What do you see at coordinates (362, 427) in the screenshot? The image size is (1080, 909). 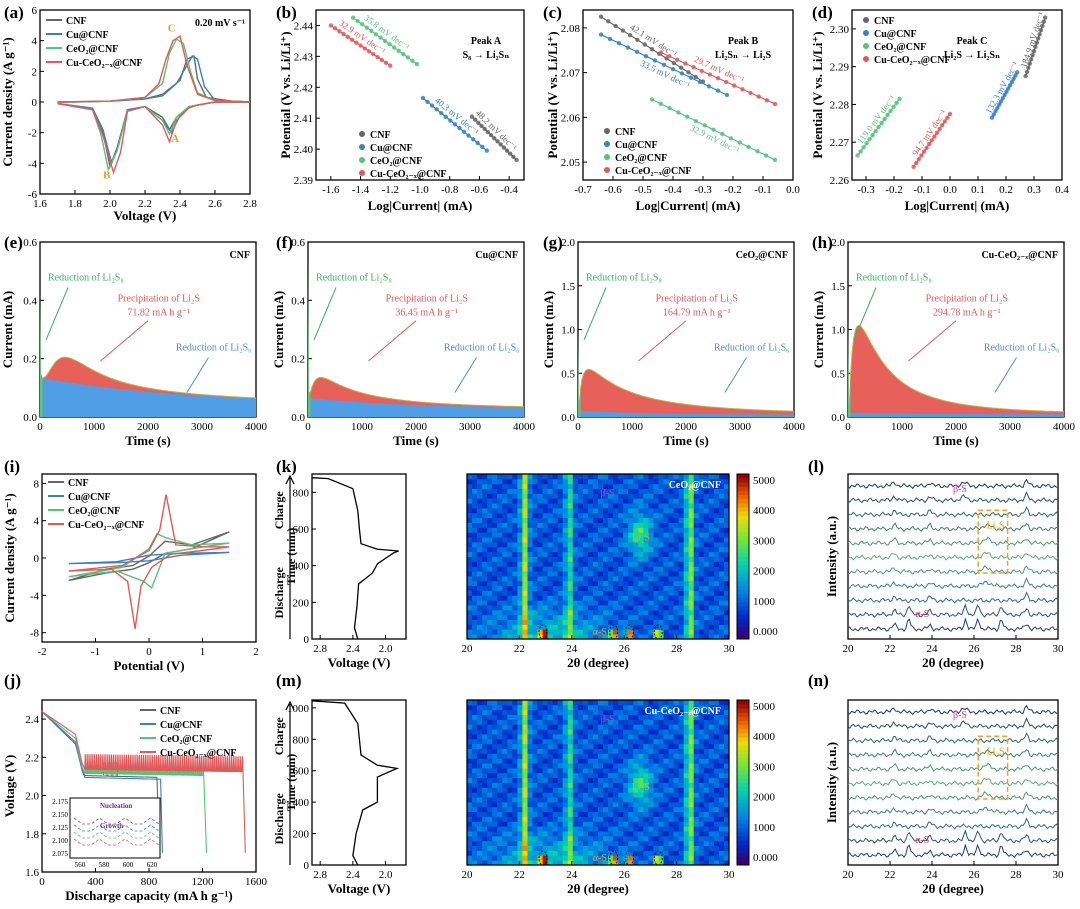 I see `chart-f-xtick-label: 1000` at bounding box center [362, 427].